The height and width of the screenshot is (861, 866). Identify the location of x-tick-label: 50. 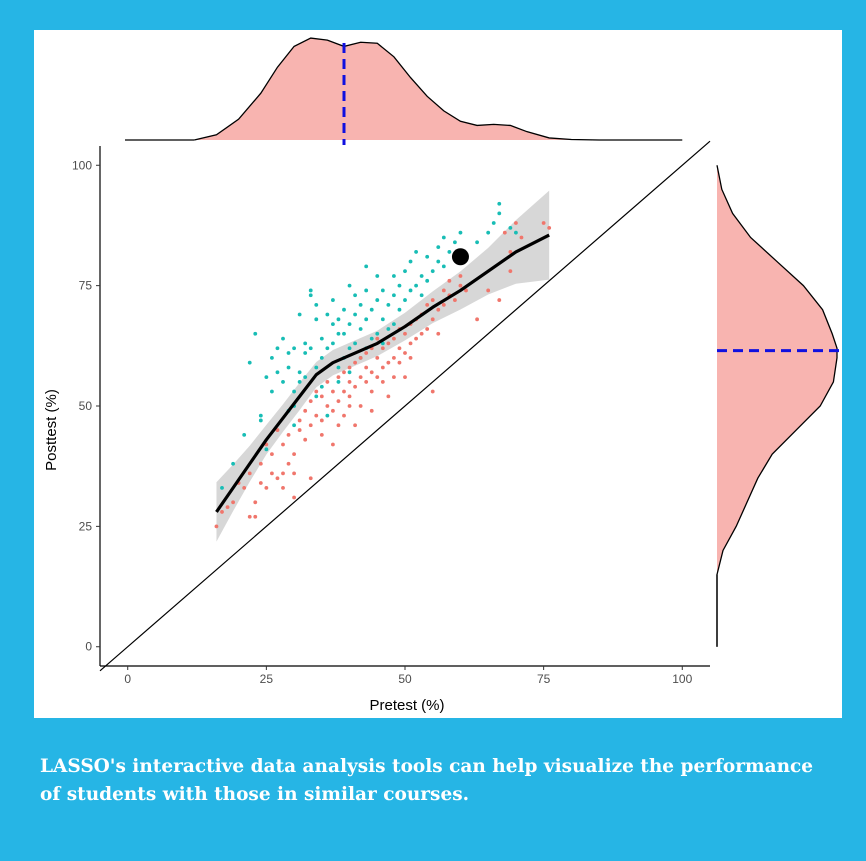
(405, 679).